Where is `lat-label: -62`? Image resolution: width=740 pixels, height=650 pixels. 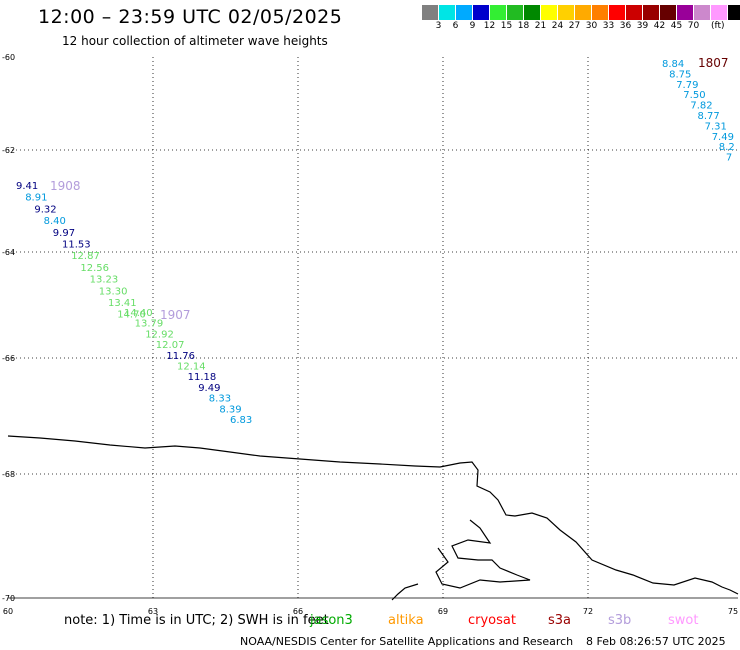 lat-label: -62 is located at coordinates (8, 150).